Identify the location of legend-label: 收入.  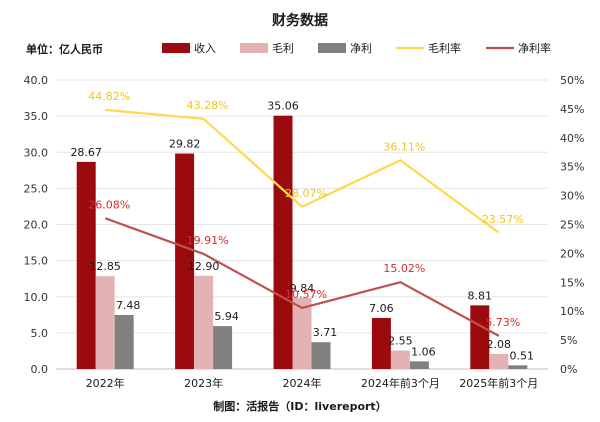
(205, 48).